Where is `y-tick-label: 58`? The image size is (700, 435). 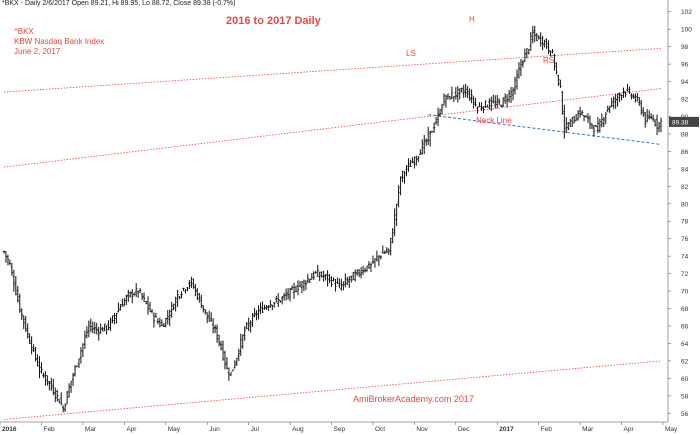
y-tick-label: 58 is located at coordinates (685, 396).